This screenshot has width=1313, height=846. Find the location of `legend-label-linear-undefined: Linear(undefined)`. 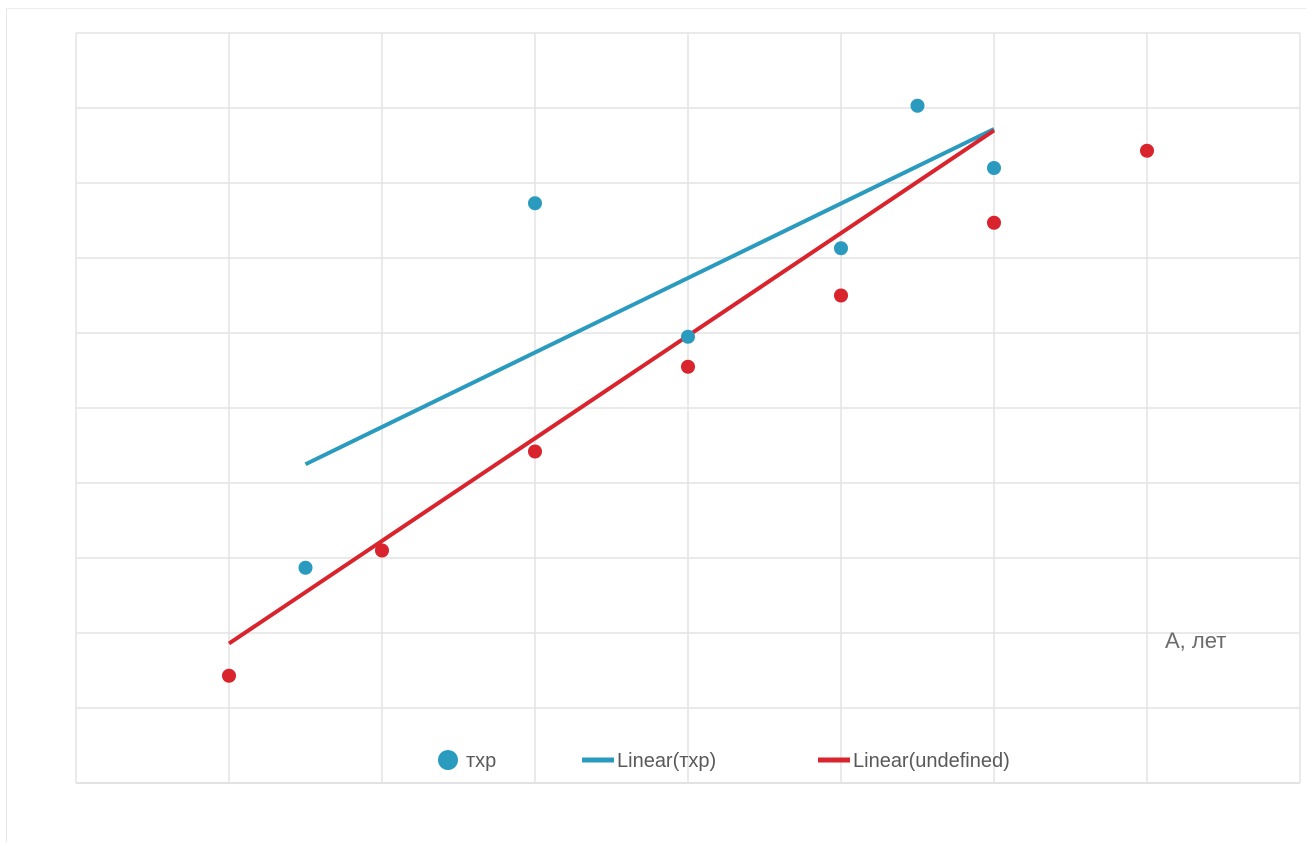

legend-label-linear-undefined: Linear(undefined) is located at coordinates (931, 761).